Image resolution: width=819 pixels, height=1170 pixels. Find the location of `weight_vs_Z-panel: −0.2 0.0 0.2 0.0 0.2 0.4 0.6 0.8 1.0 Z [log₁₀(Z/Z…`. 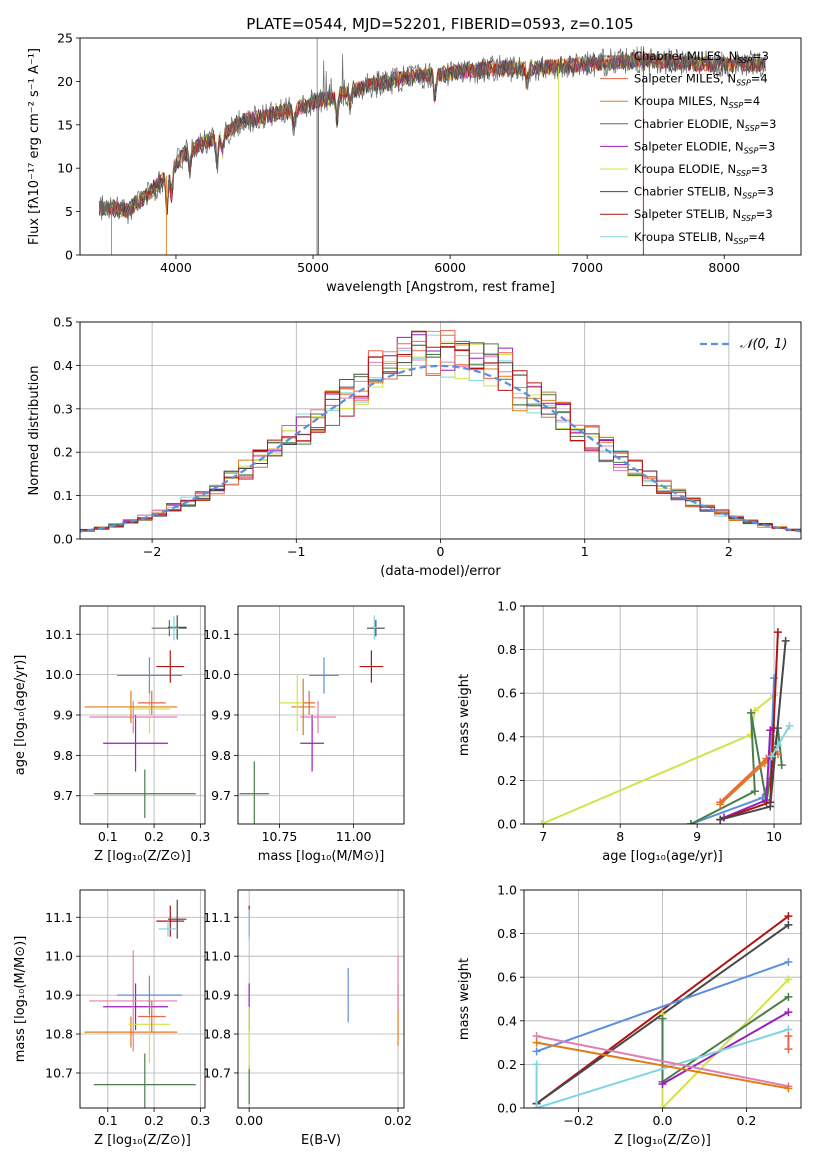

weight_vs_Z-panel: −0.2 0.0 0.2 0.0 0.2 0.4 0.6 0.8 1.0 Z [log₁₀(Z/Z… is located at coordinates (629, 1015).